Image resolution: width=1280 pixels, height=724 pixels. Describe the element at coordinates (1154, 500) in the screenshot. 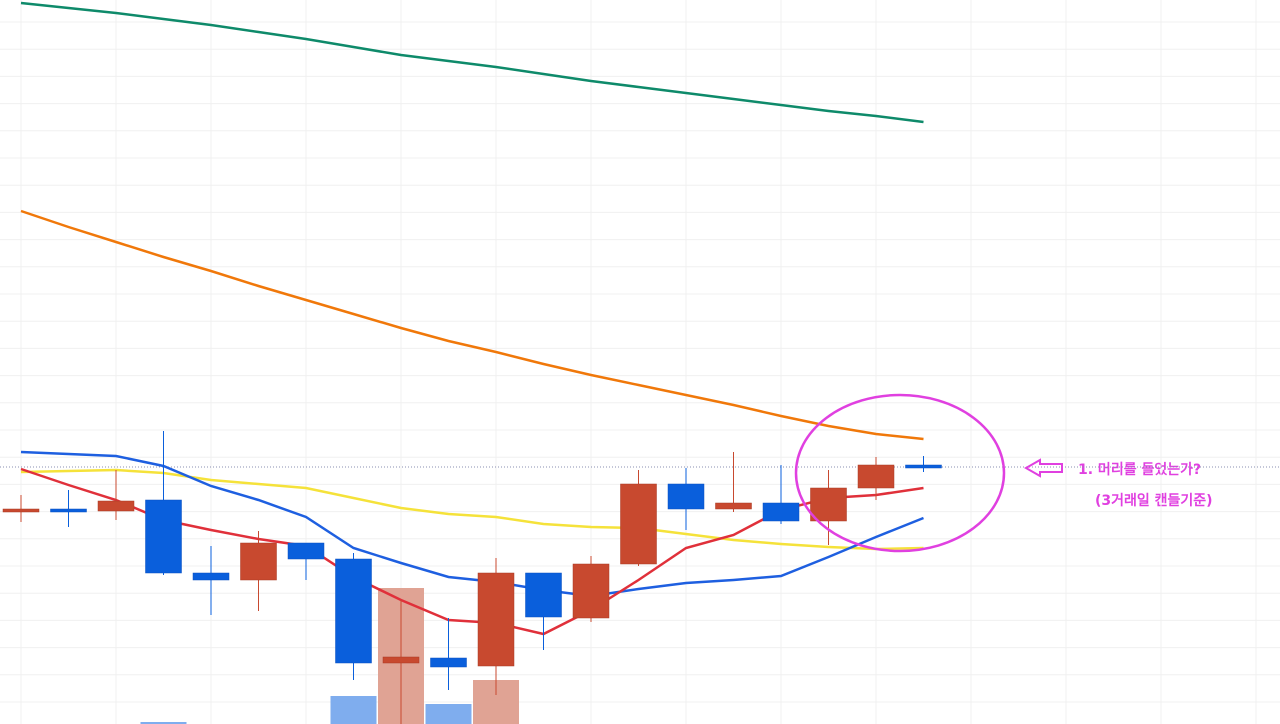

I see `annotation: (3거래일 캔들기준)` at that location.